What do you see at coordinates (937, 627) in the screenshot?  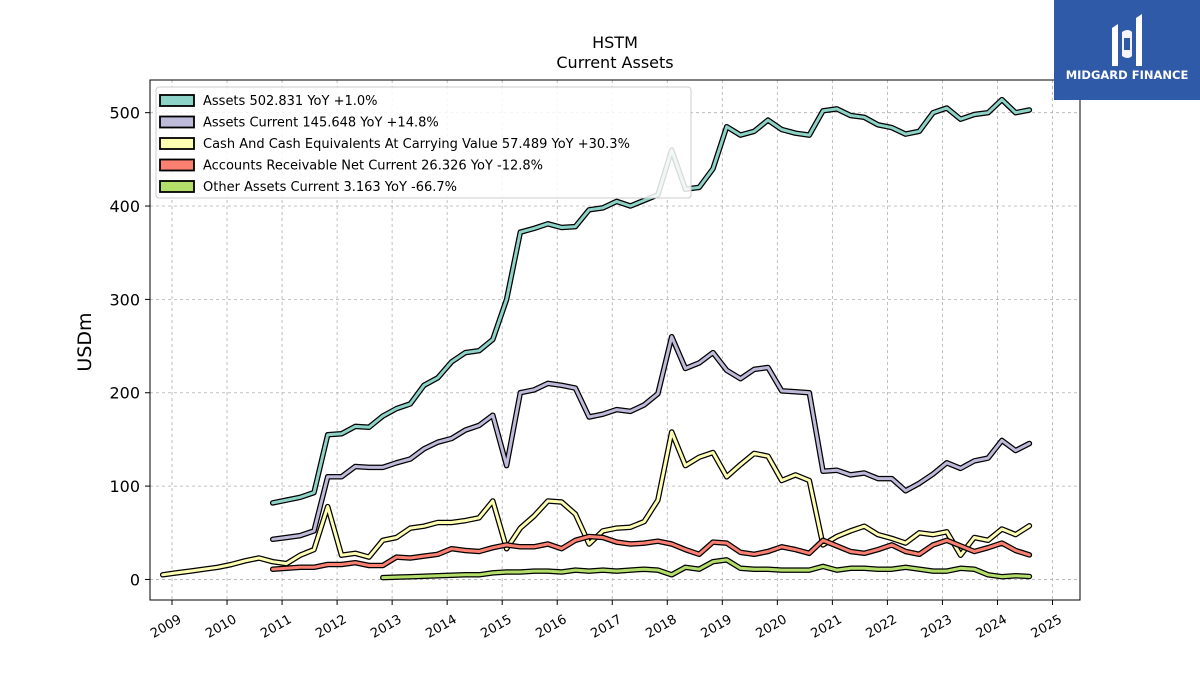 I see `x-tick-label: 2023` at bounding box center [937, 627].